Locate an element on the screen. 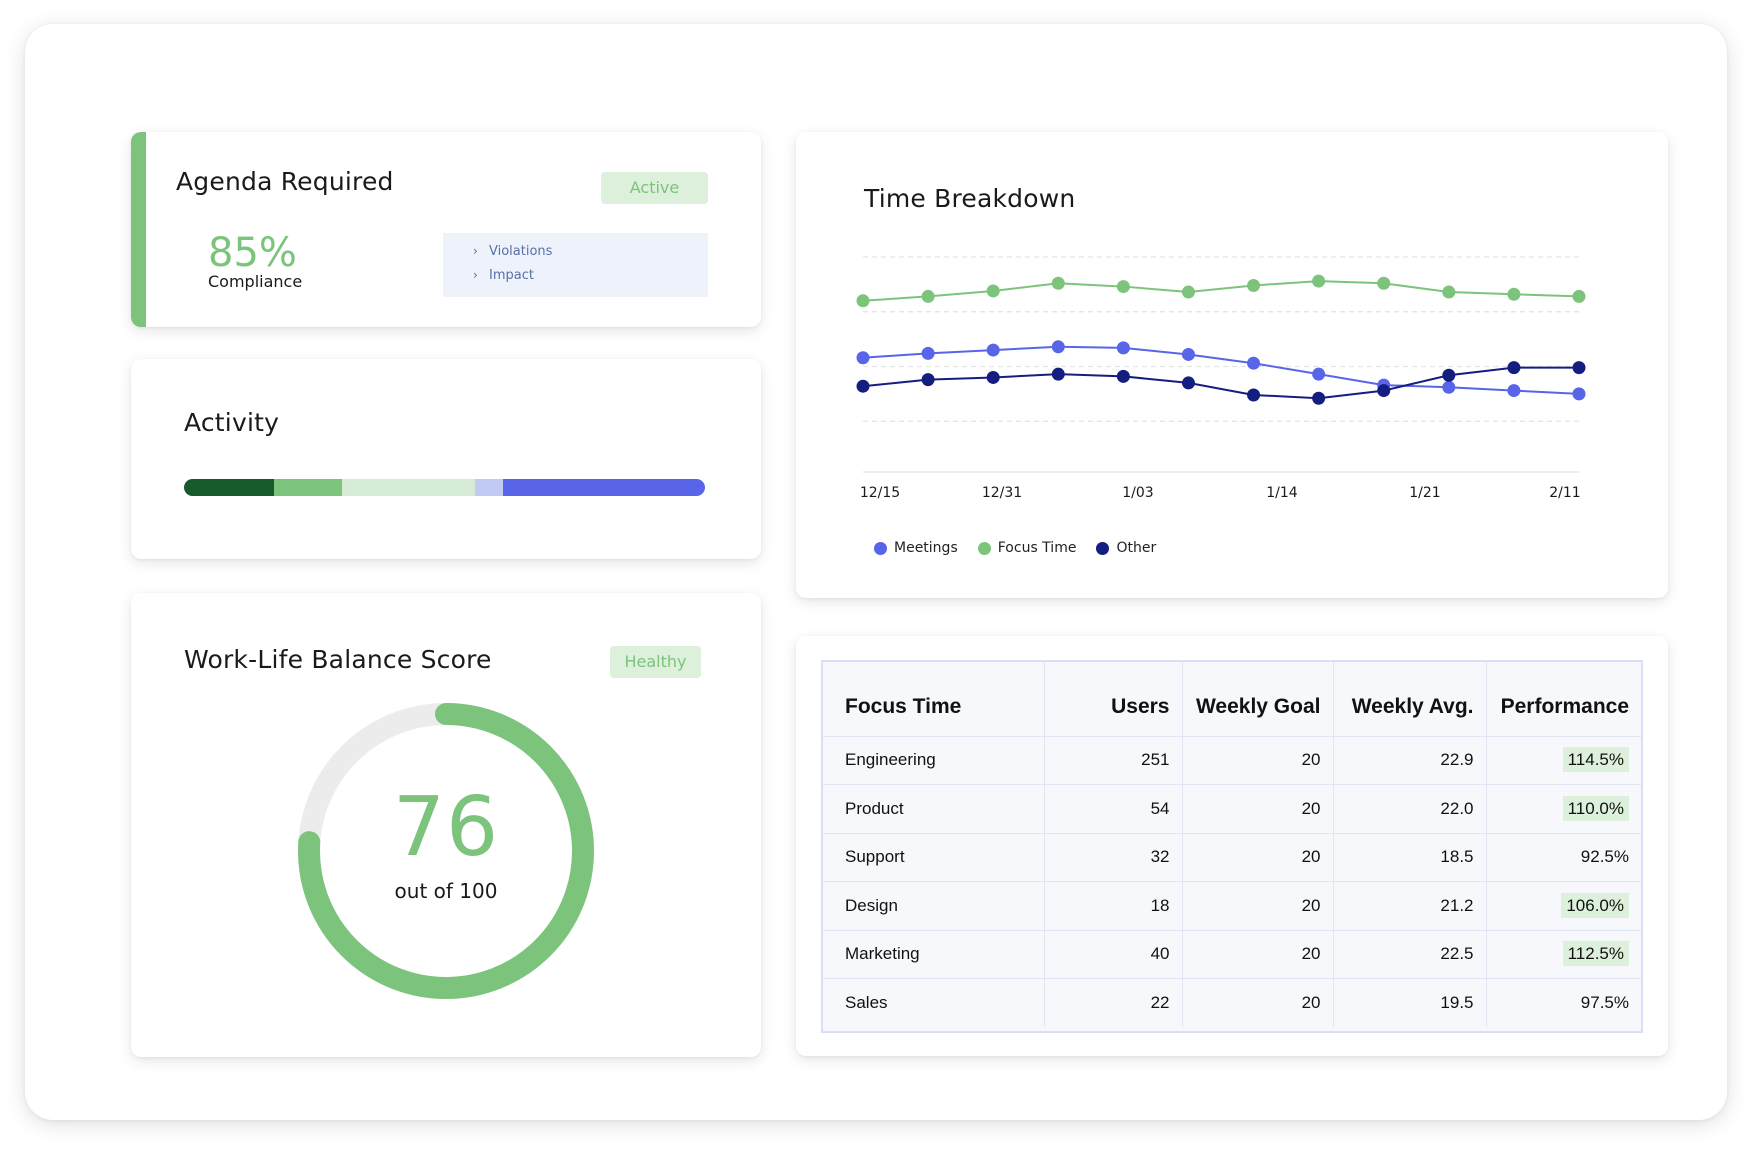 Image resolution: width=1759 pixels, height=1152 pixels. cell-performance-value: 112.5% is located at coordinates (1595, 954).